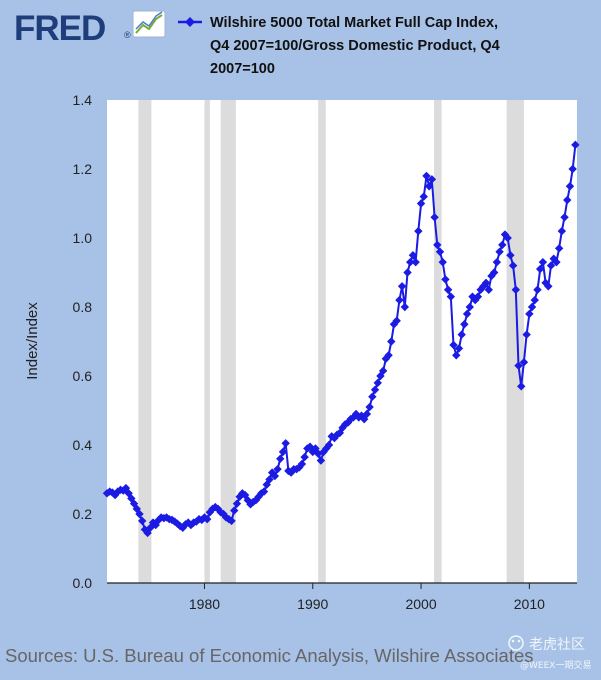 The height and width of the screenshot is (680, 601). What do you see at coordinates (242, 69) in the screenshot?
I see `legend-label-line-3: 2007=100` at bounding box center [242, 69].